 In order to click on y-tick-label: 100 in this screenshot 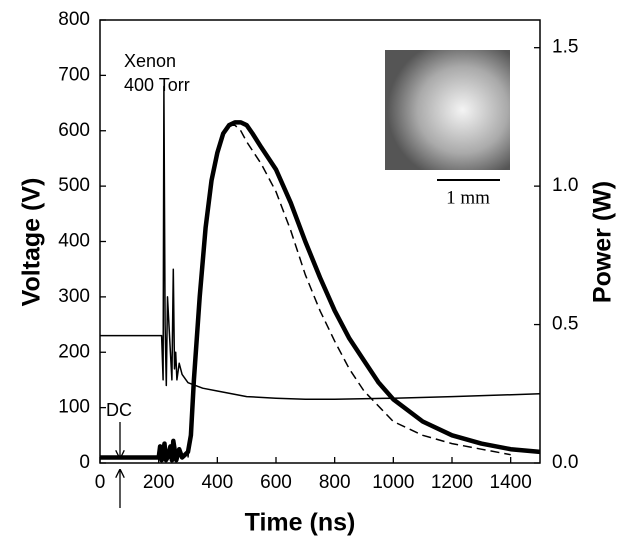, I will do `click(74, 407)`.